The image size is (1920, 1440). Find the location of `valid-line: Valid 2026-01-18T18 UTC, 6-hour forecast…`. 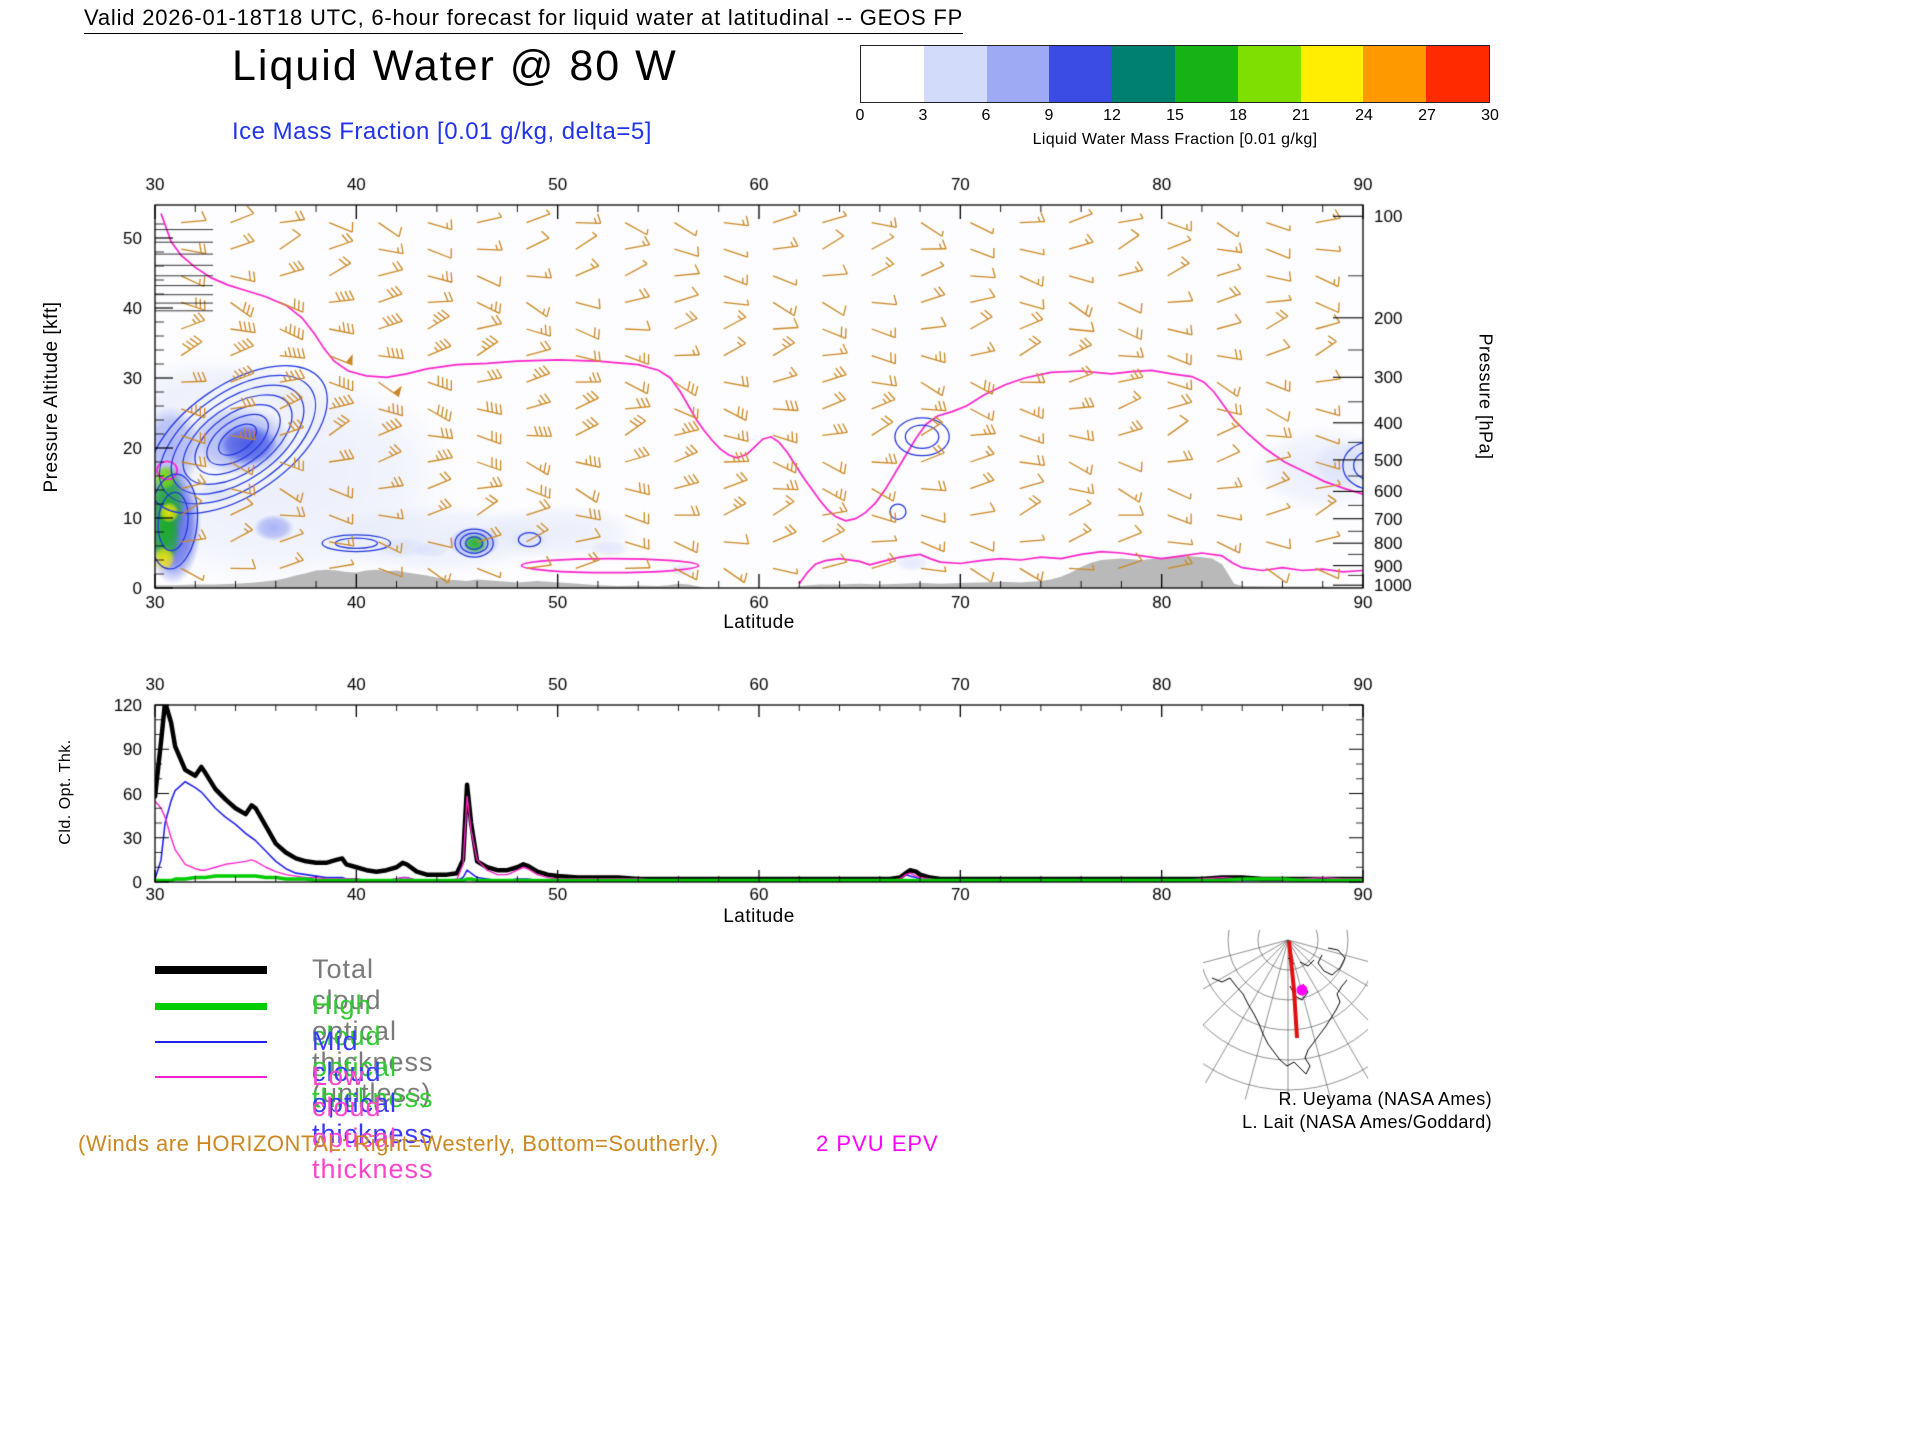

valid-line: Valid 2026-01-18T18 UTC, 6-hour forecast… is located at coordinates (524, 19).